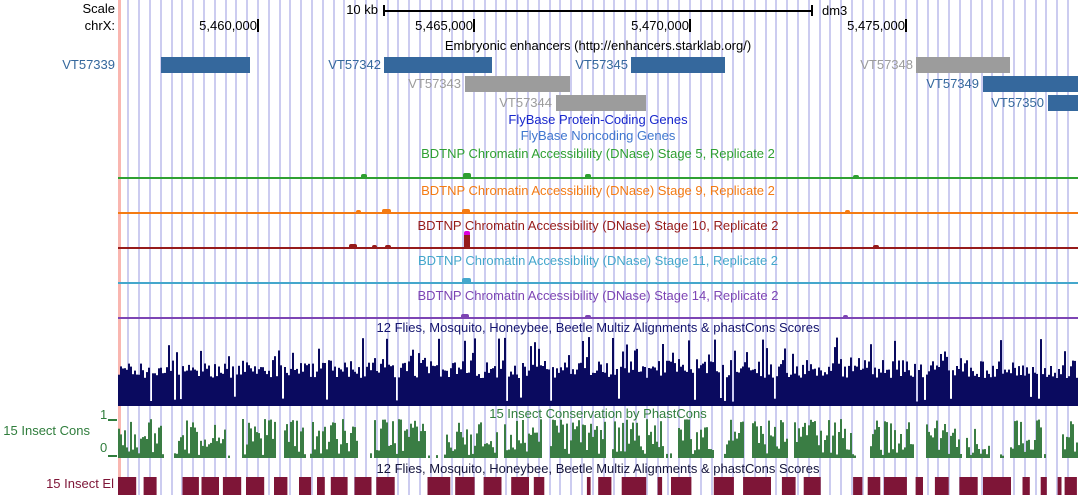 The height and width of the screenshot is (495, 1078). Describe the element at coordinates (99, 25) in the screenshot. I see `chromosome-label: chrX:` at that location.